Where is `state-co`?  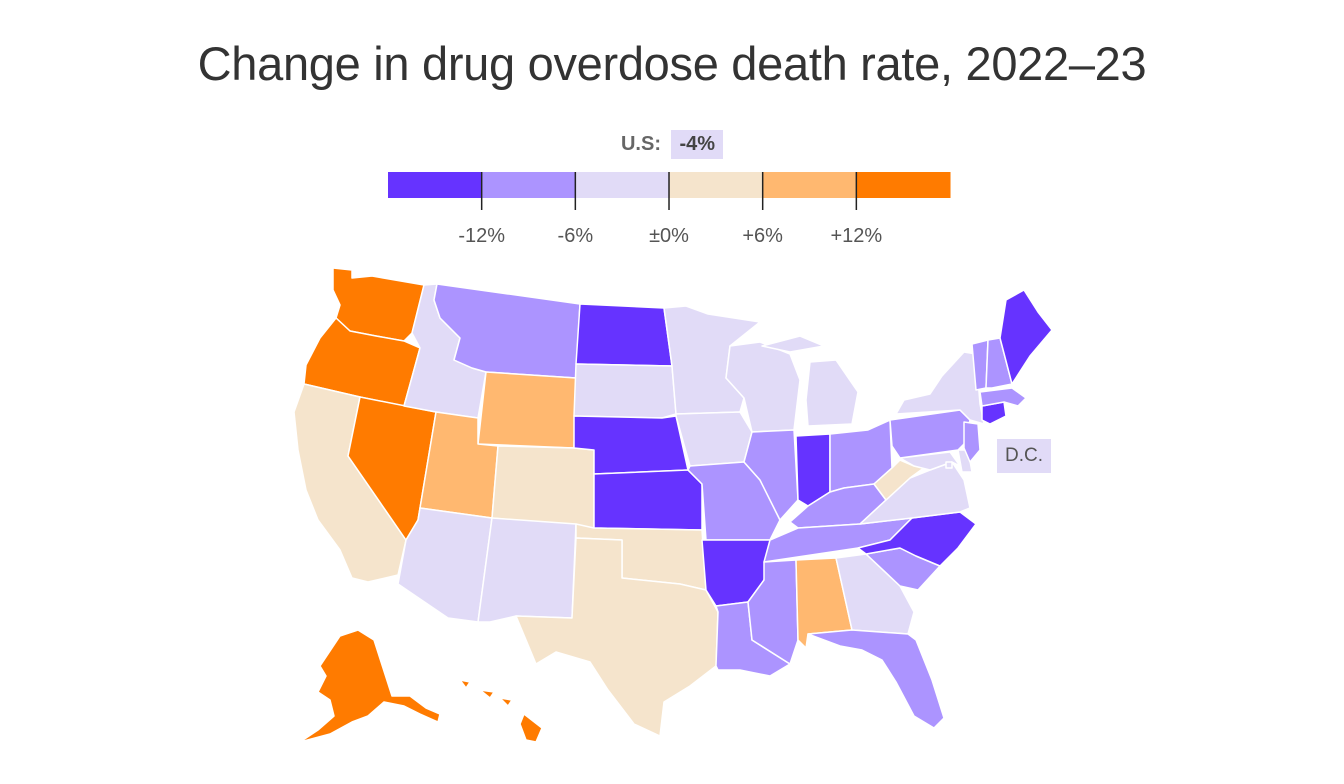 state-co is located at coordinates (543, 487).